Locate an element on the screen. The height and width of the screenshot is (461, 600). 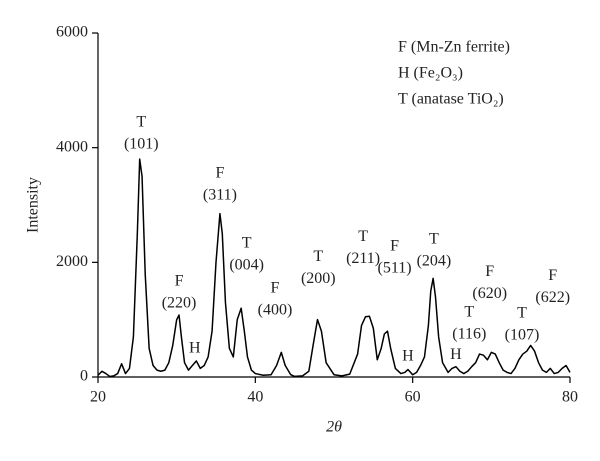
x-tick-label: 80 is located at coordinates (570, 397).